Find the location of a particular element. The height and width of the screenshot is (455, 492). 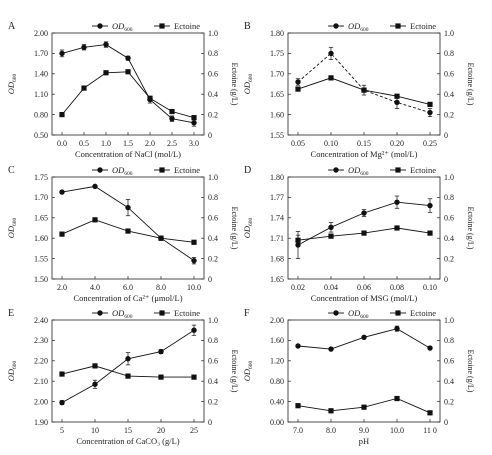

y-left-tick-label: 1.68 is located at coordinates (277, 258).